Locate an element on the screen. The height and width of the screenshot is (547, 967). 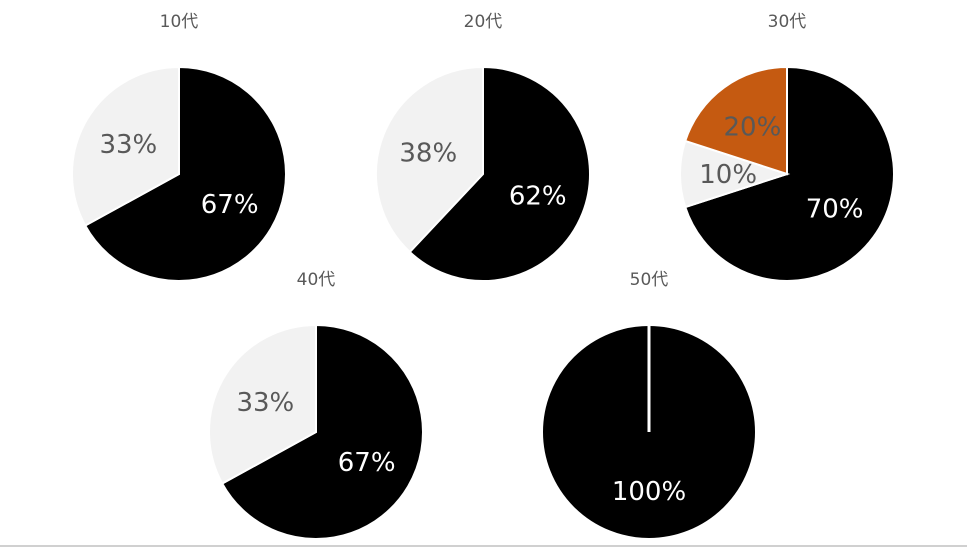
chart-title-3: 30代 is located at coordinates (787, 22).